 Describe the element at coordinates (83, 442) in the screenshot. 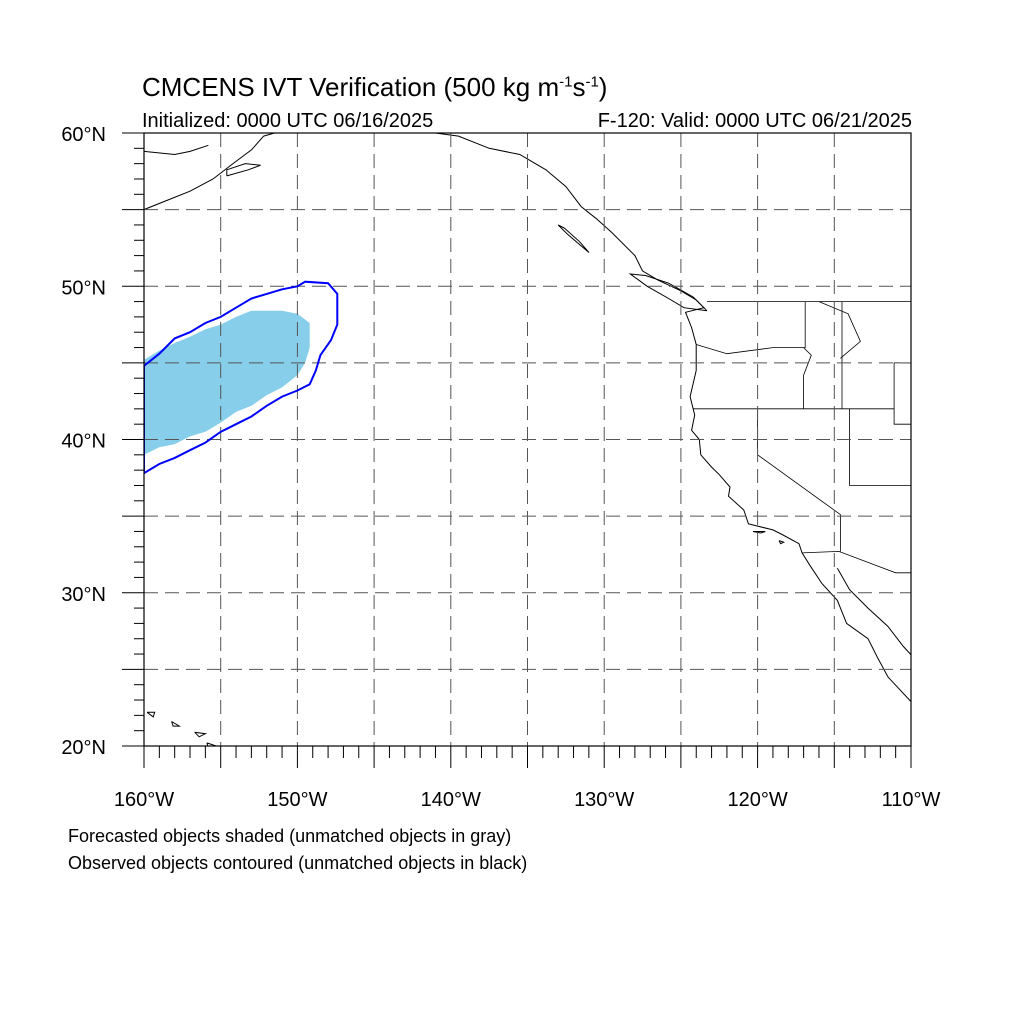

I see `lat-label: 40°N` at that location.